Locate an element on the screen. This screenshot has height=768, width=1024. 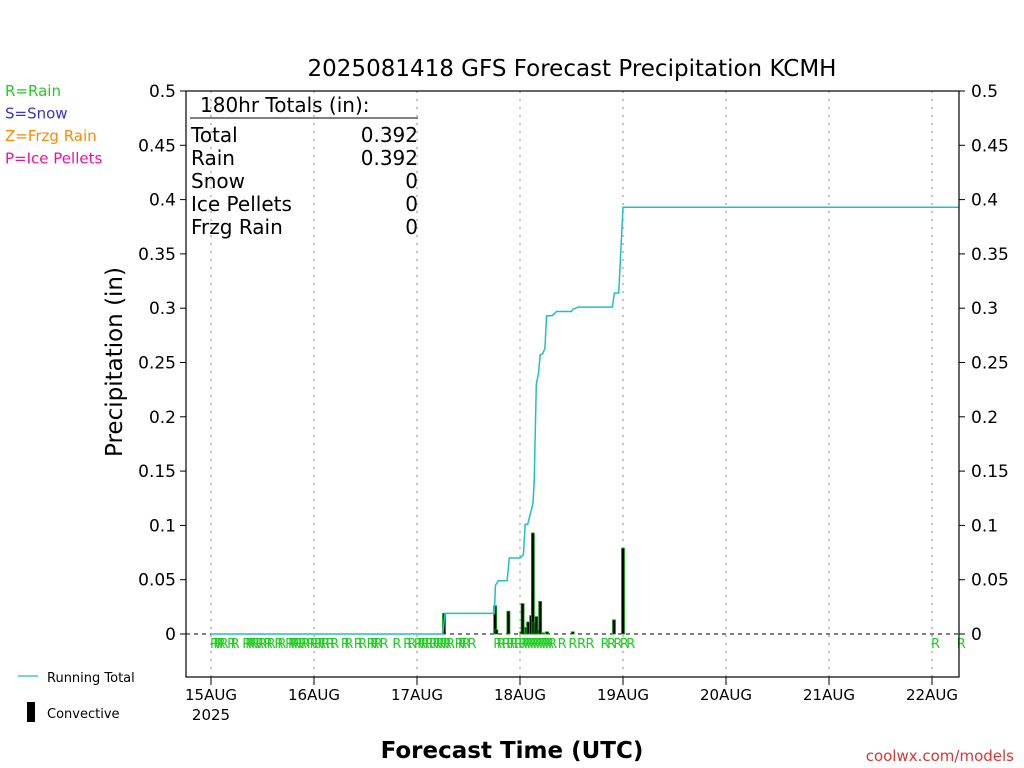
y-tick-label-left: 0.5 is located at coordinates (162, 92).